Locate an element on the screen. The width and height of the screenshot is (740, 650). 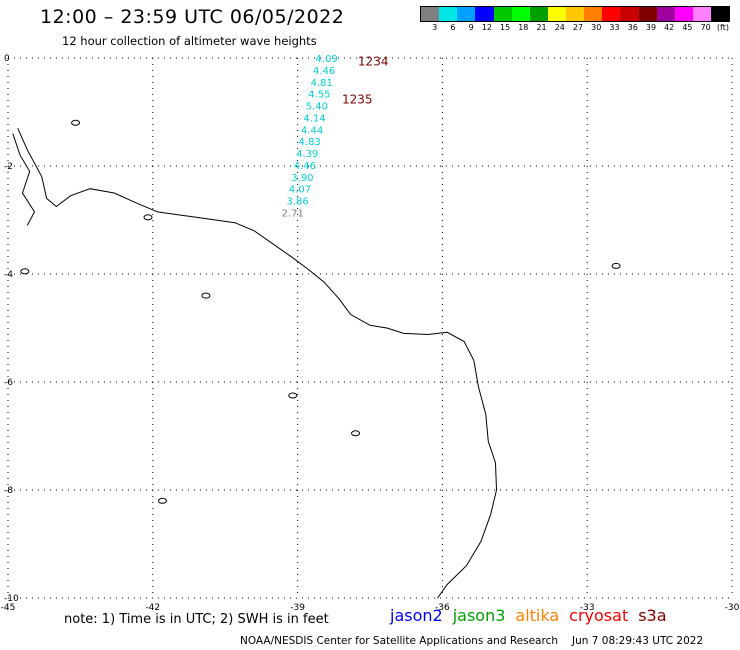
colorbar-label: 3 is located at coordinates (435, 27).